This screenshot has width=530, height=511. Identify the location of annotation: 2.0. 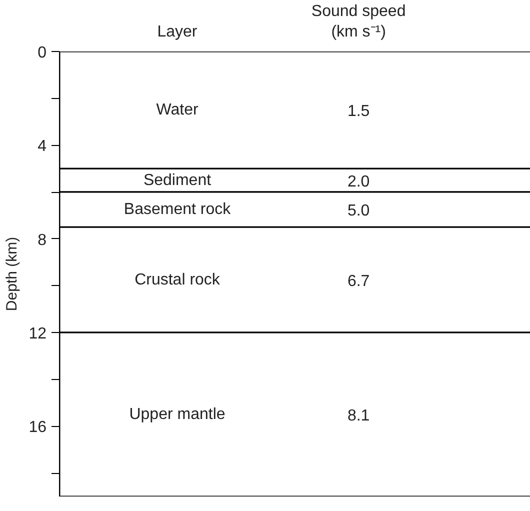
(358, 181).